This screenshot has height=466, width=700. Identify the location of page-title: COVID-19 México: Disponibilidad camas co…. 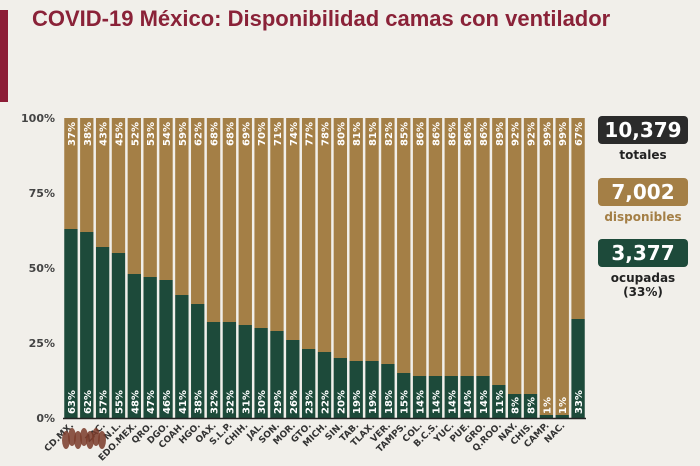
(321, 18).